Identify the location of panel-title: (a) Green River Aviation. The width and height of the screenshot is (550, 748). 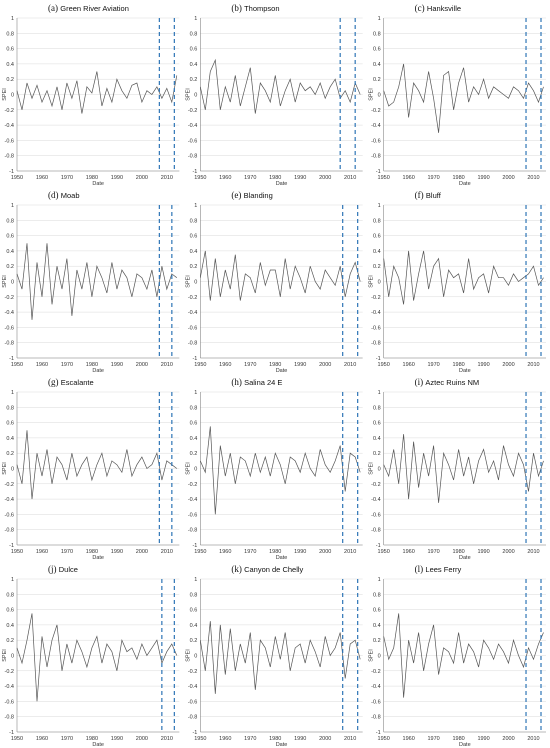
(88, 8).